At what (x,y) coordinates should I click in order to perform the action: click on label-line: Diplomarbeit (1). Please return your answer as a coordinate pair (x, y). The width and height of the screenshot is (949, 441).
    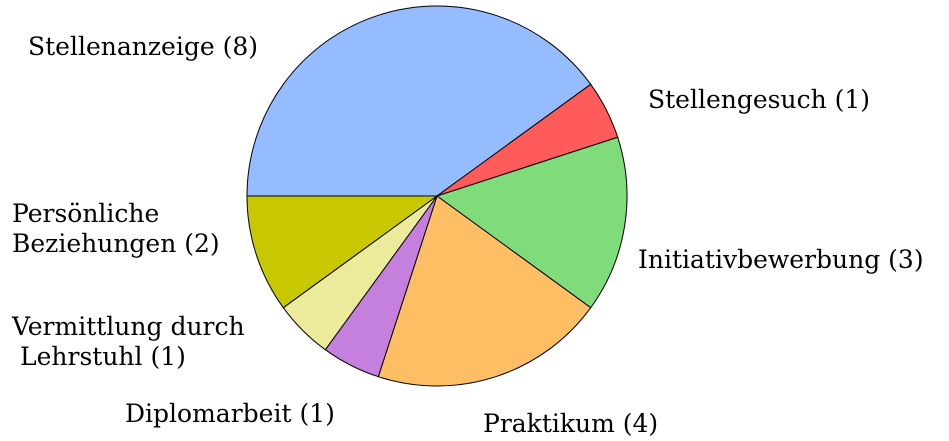
    Looking at the image, I should click on (230, 413).